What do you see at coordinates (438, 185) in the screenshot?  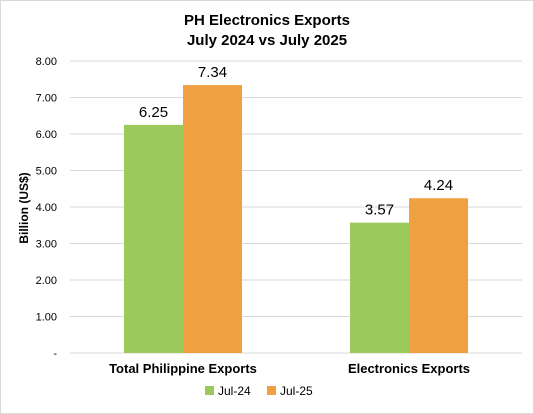 I see `data-label: 4.24` at bounding box center [438, 185].